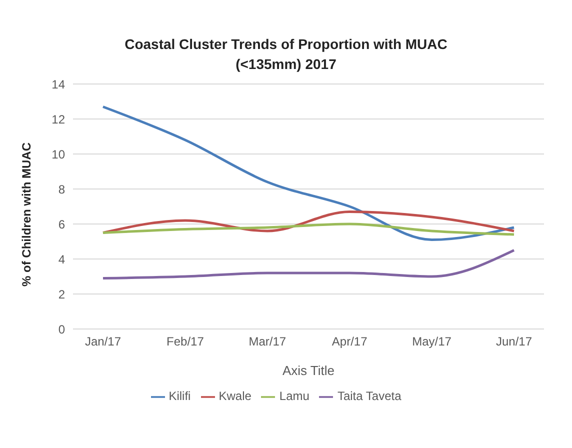 Image resolution: width=572 pixels, height=448 pixels. Describe the element at coordinates (62, 294) in the screenshot. I see `y-tick-label: 2` at that location.